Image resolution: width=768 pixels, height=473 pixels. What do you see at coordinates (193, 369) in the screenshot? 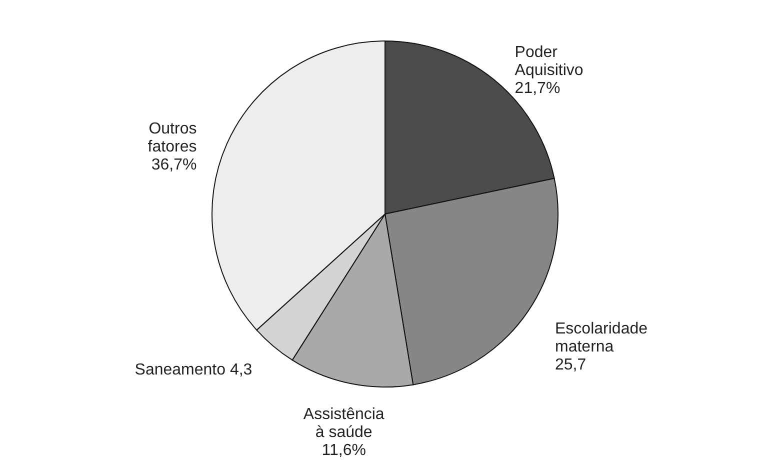
I see `slice-label: Saneamento 4,3` at bounding box center [193, 369].